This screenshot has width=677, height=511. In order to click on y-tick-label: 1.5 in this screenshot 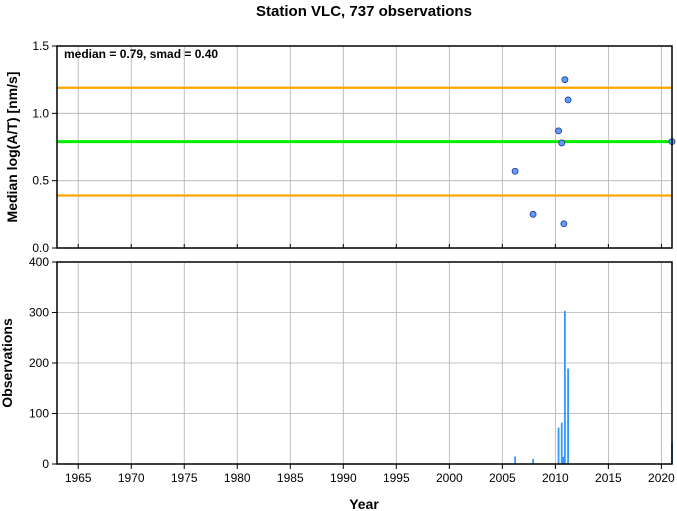, I will do `click(40, 46)`.